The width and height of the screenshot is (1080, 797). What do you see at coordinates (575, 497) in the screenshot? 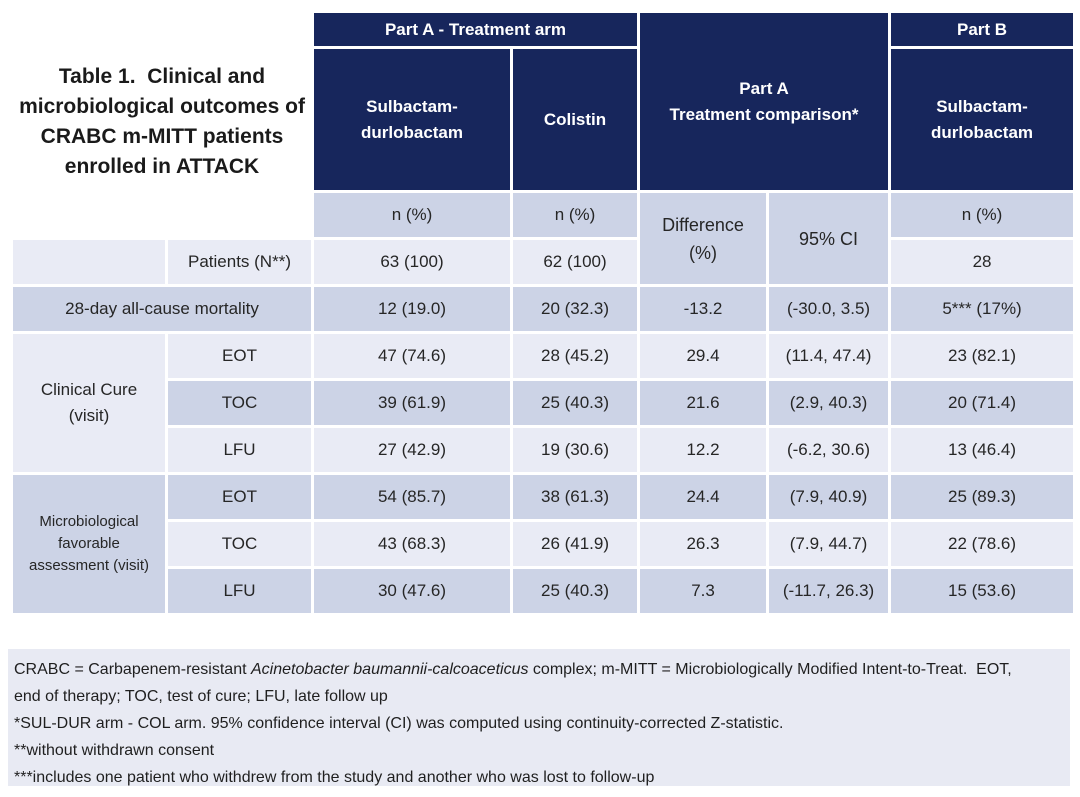
I see `cell-micro-eot-colistin: 38 (61.3)` at bounding box center [575, 497].